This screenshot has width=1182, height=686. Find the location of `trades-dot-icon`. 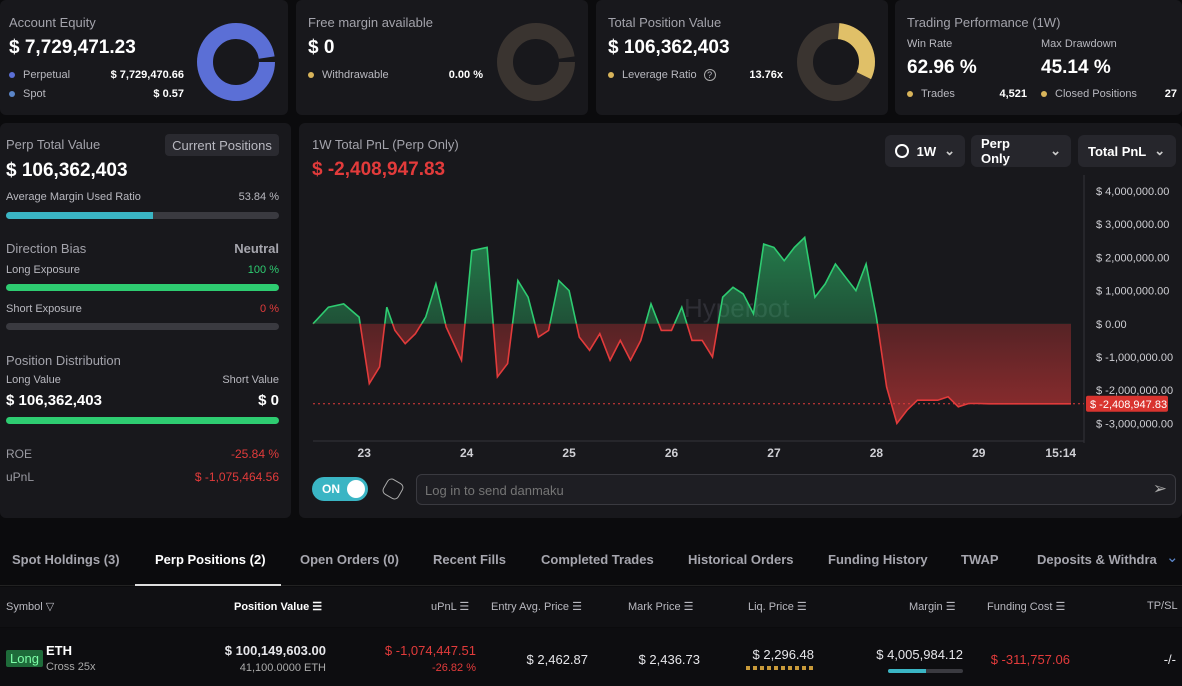

trades-dot-icon is located at coordinates (910, 94).